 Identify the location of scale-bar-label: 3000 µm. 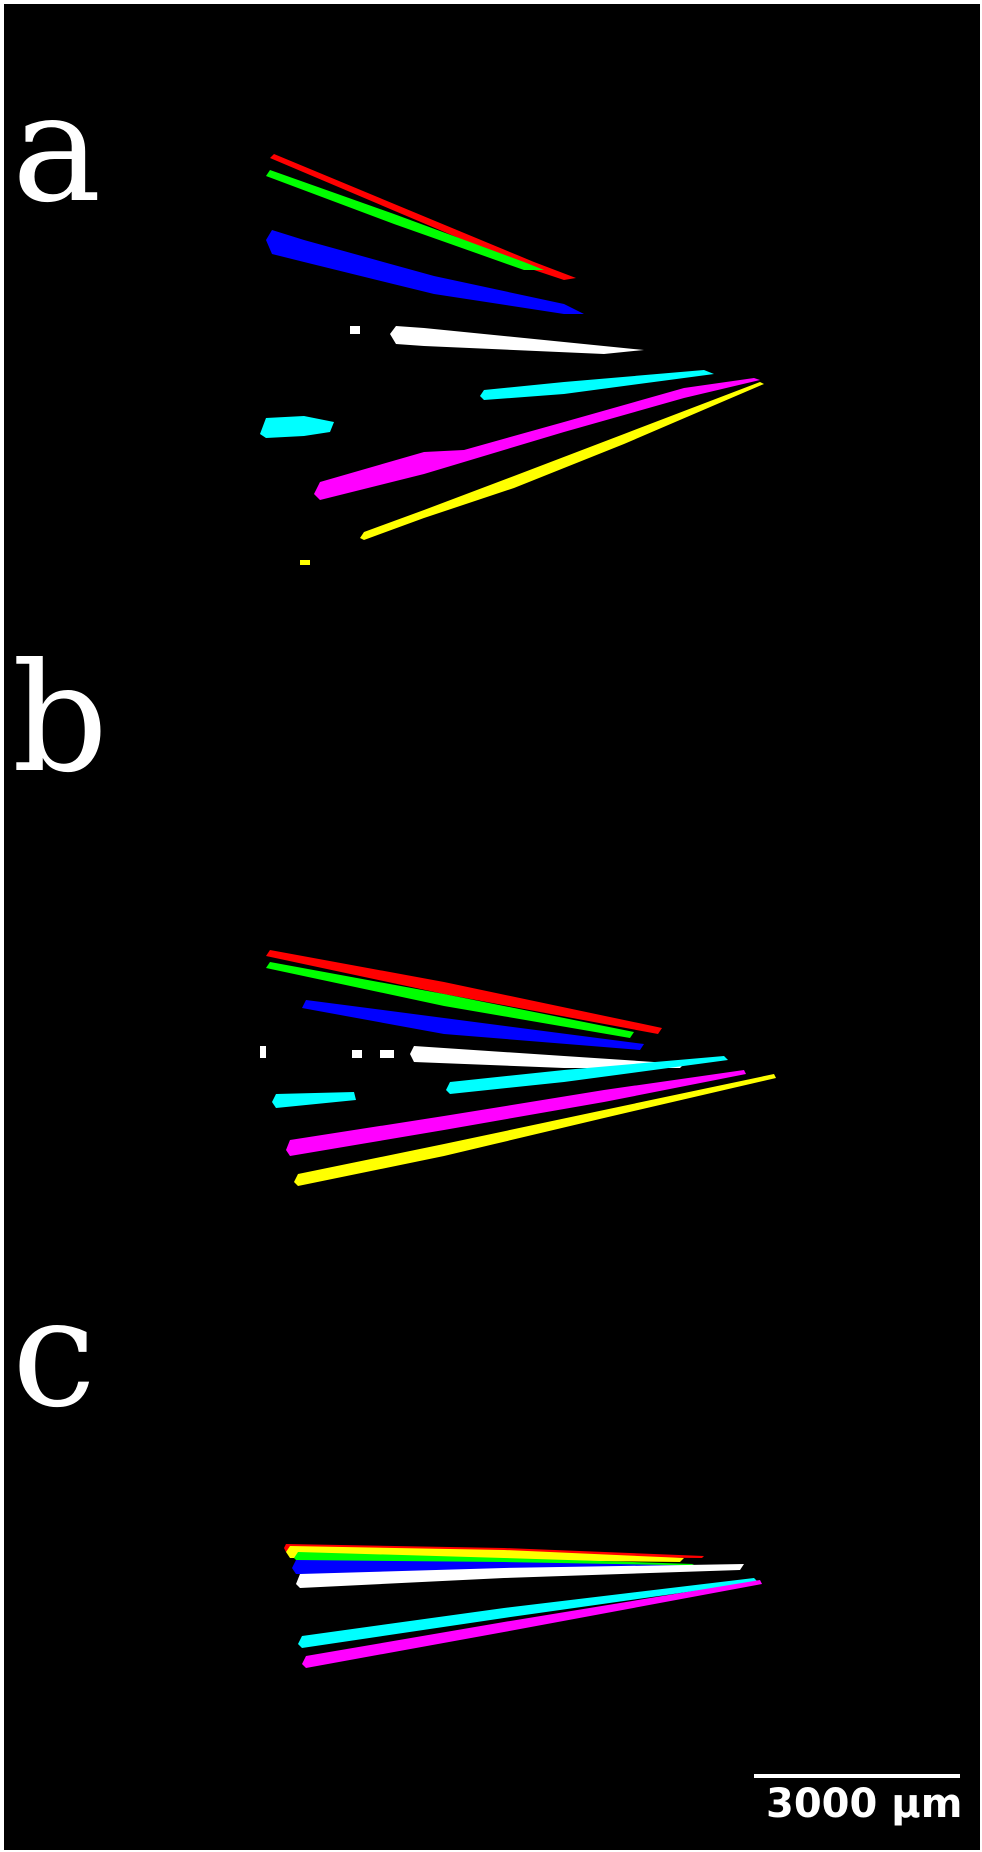
(864, 1804).